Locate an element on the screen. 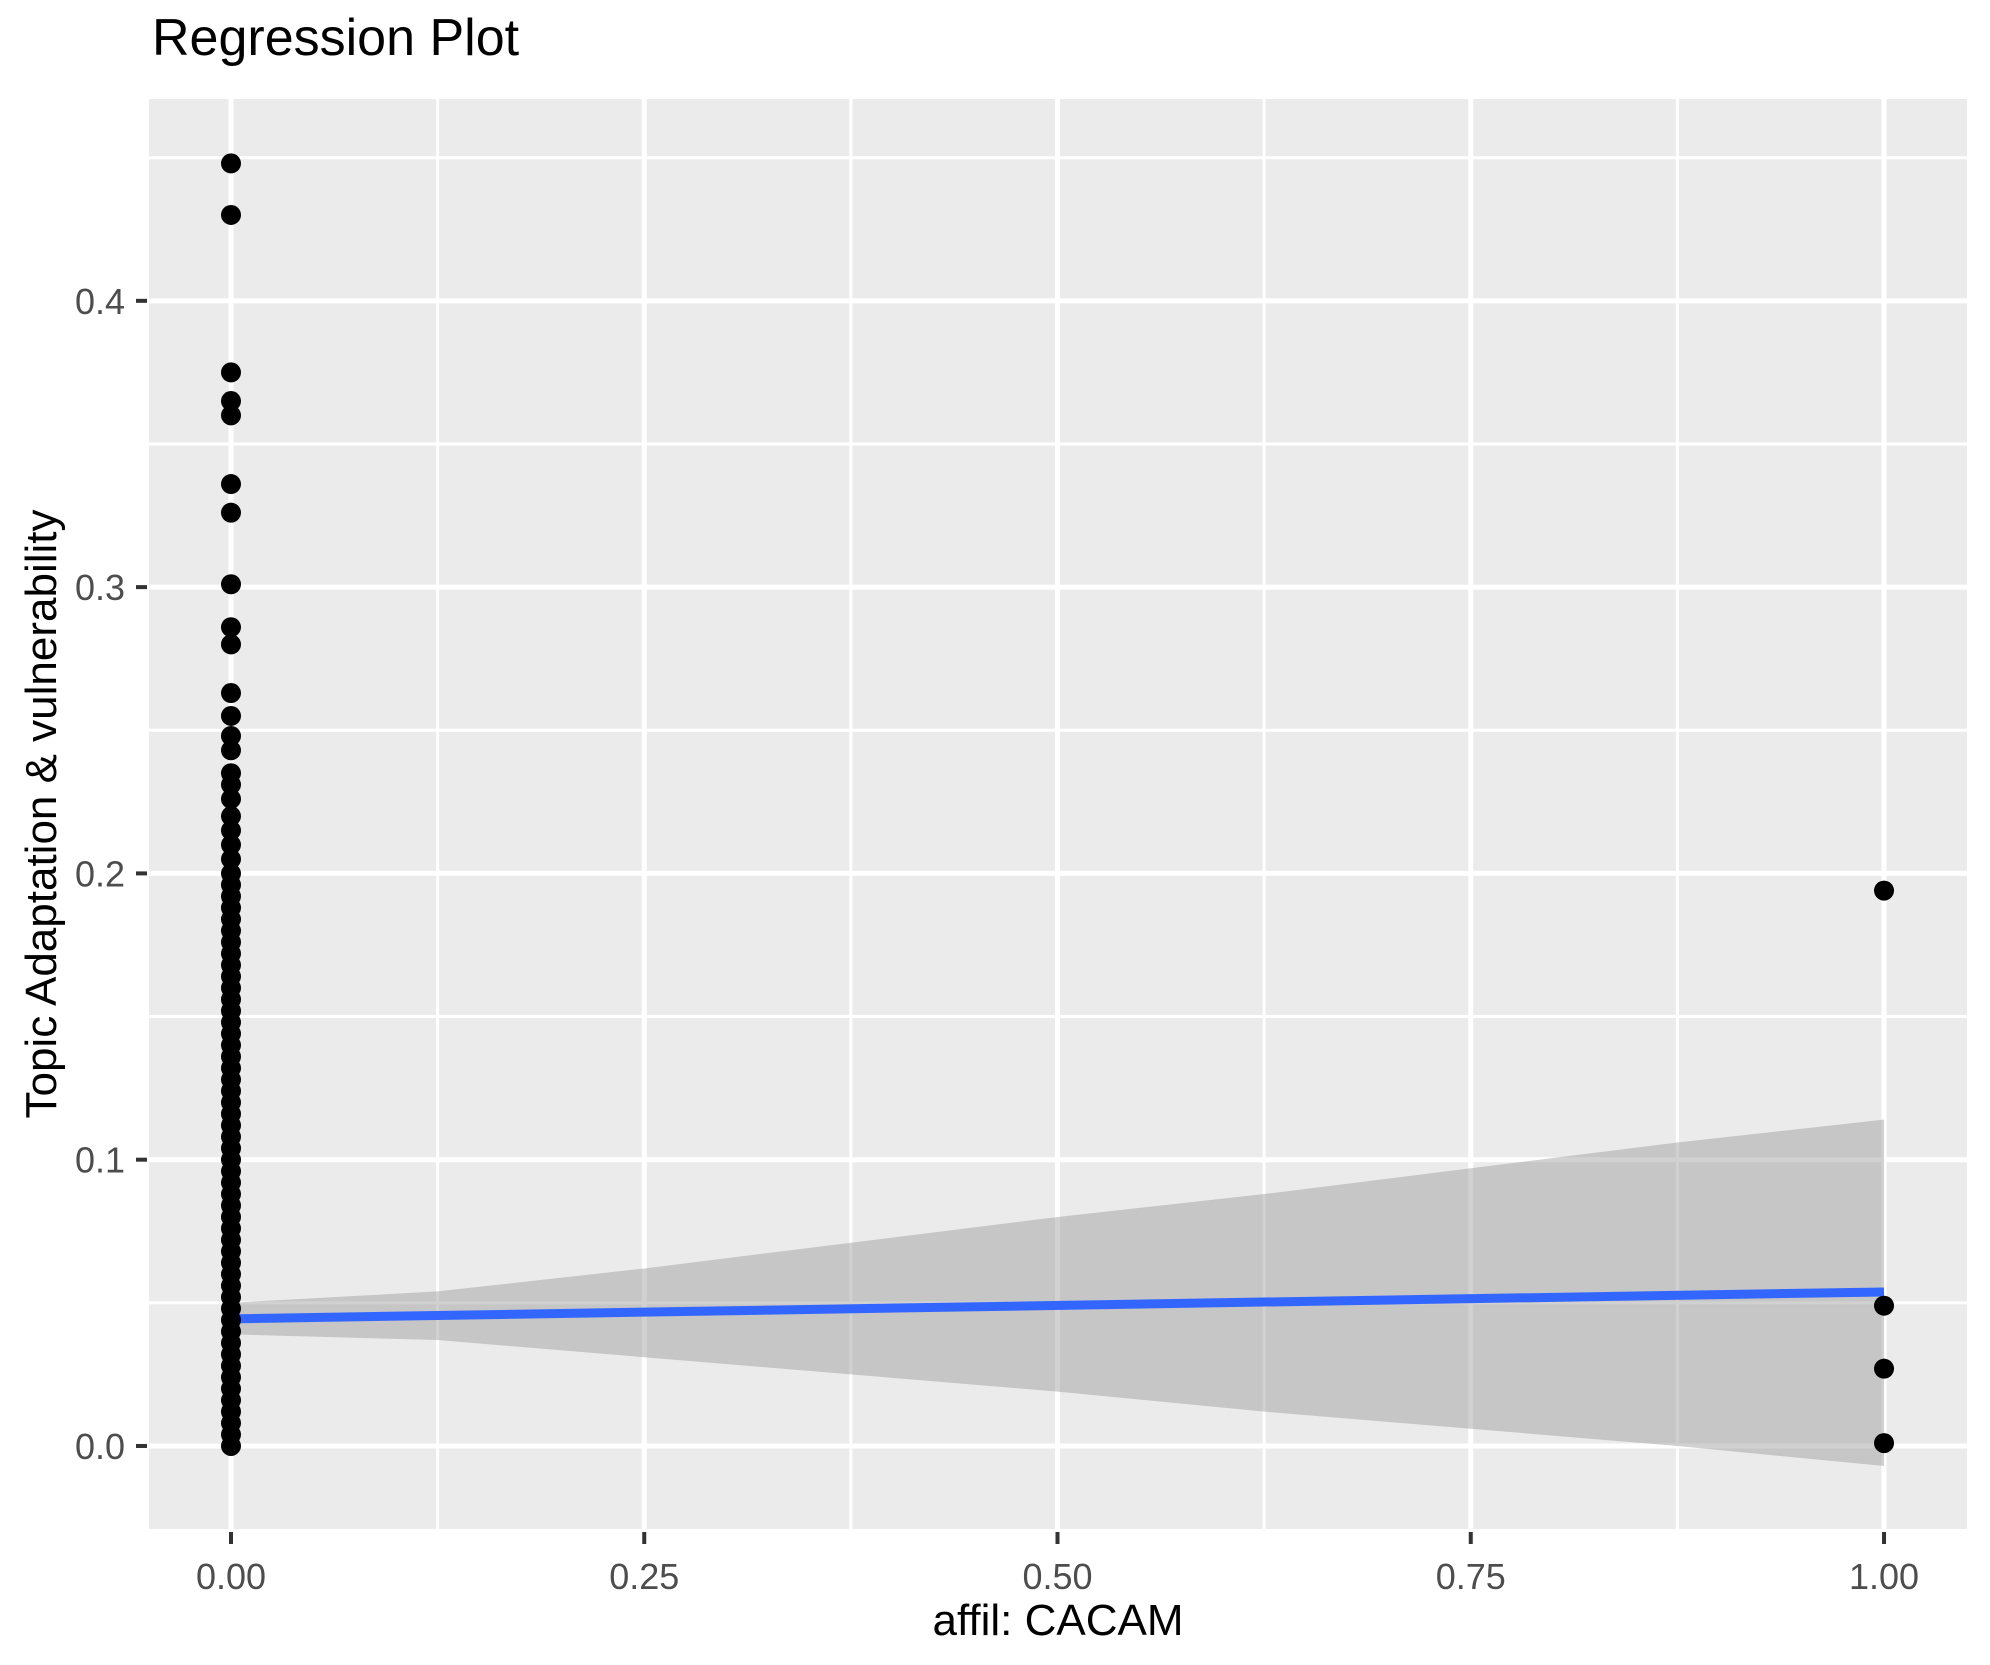  x-tick-label: 1.00 is located at coordinates (1884, 1576).